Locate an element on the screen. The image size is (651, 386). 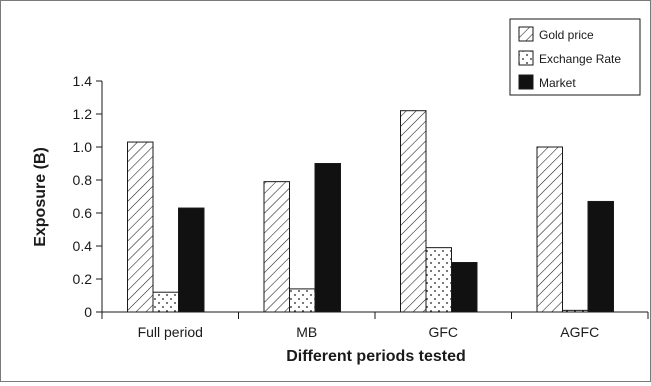
x-tick-label: GFC is located at coordinates (443, 332).